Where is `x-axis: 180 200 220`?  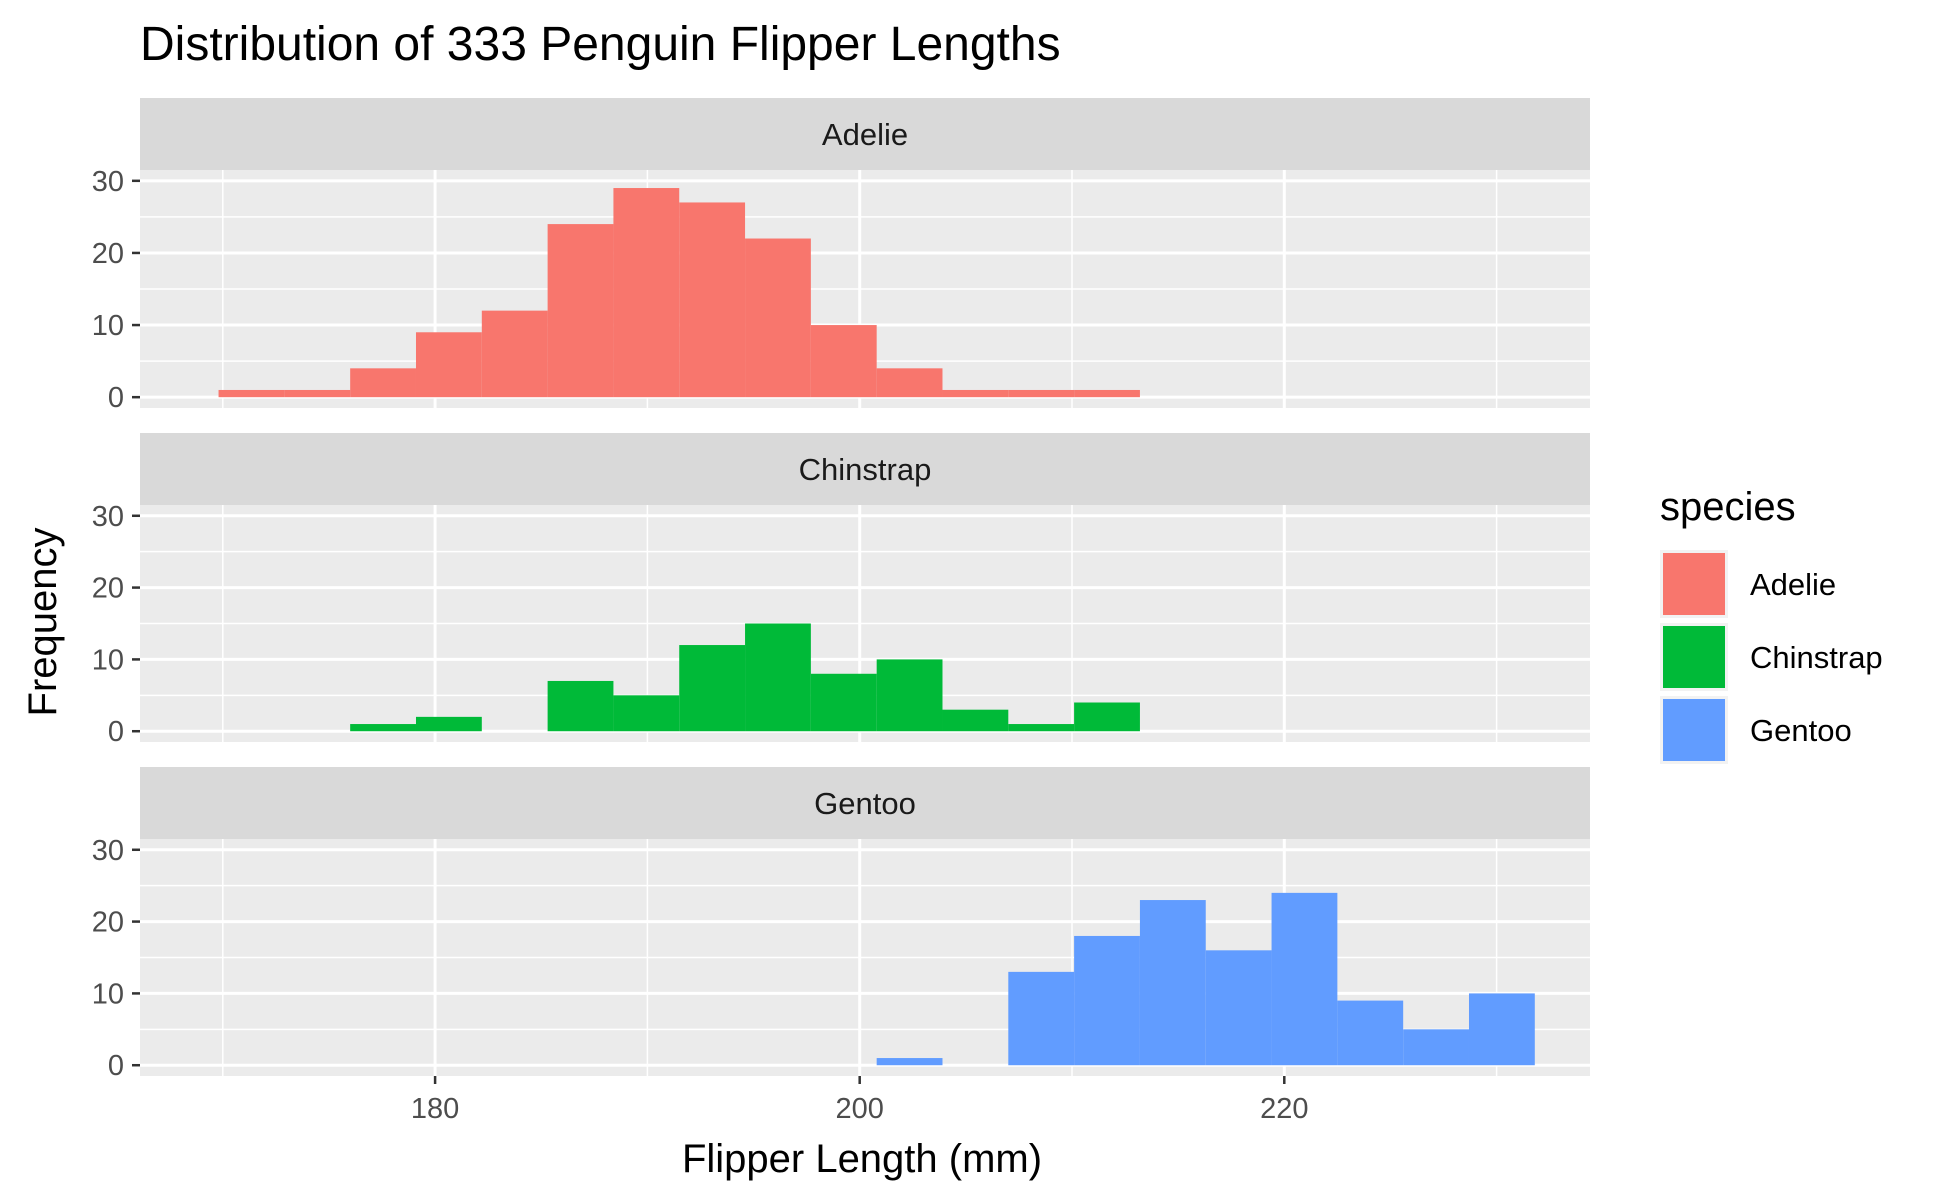 x-axis: 180 200 220 is located at coordinates (859, 1100).